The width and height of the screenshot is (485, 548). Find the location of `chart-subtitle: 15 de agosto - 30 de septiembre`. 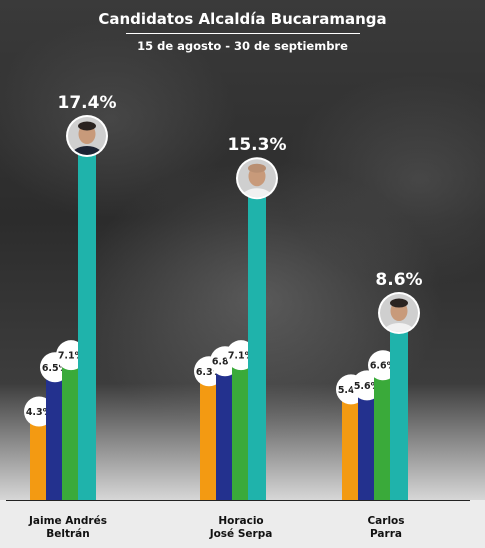

chart-subtitle: 15 de agosto - 30 de septiembre is located at coordinates (242, 46).